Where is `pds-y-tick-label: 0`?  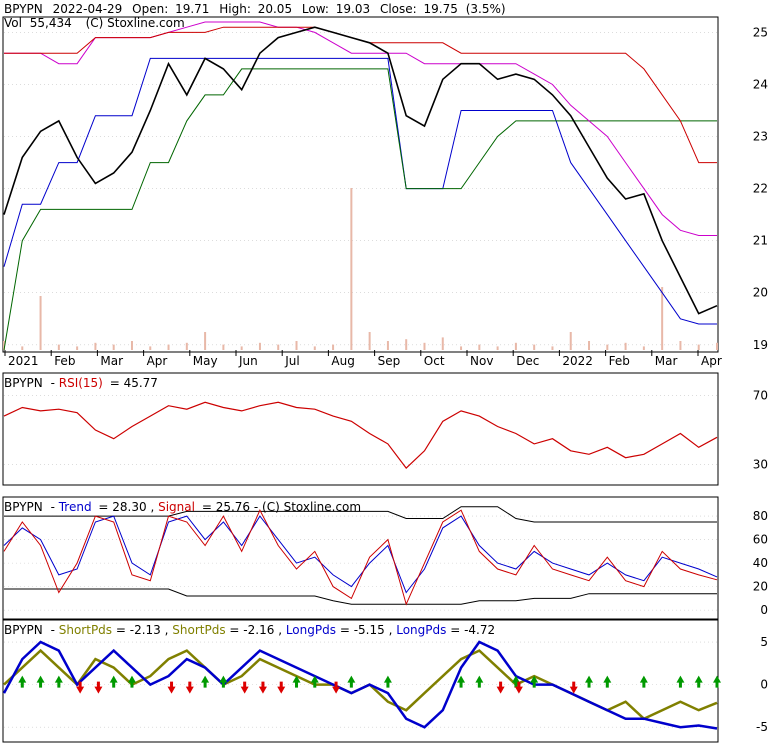
pds-y-tick-label: 0 is located at coordinates (764, 685).